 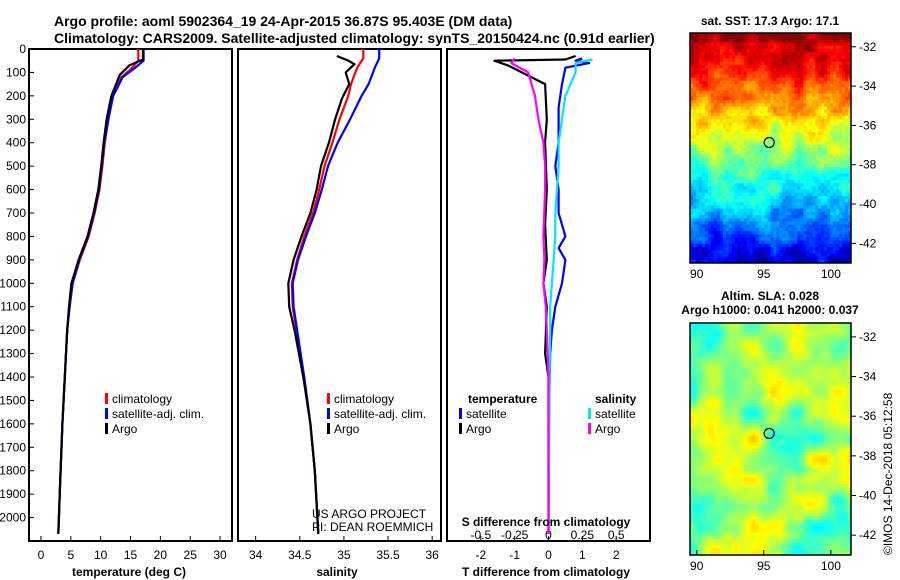 I want to click on depth-tick-label: 2000, so click(x=13, y=518).